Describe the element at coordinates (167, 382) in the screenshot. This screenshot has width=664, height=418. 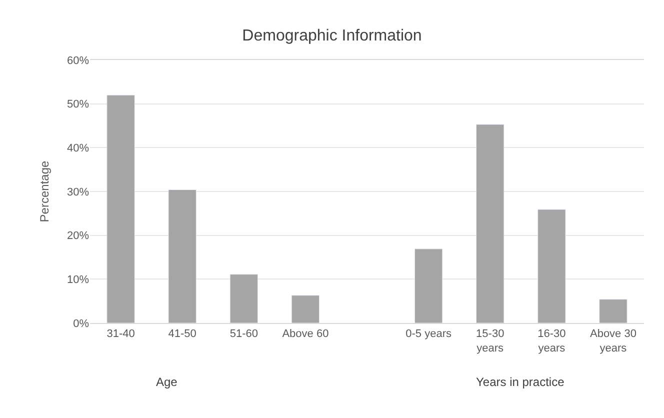
I see `text: Age` at that location.